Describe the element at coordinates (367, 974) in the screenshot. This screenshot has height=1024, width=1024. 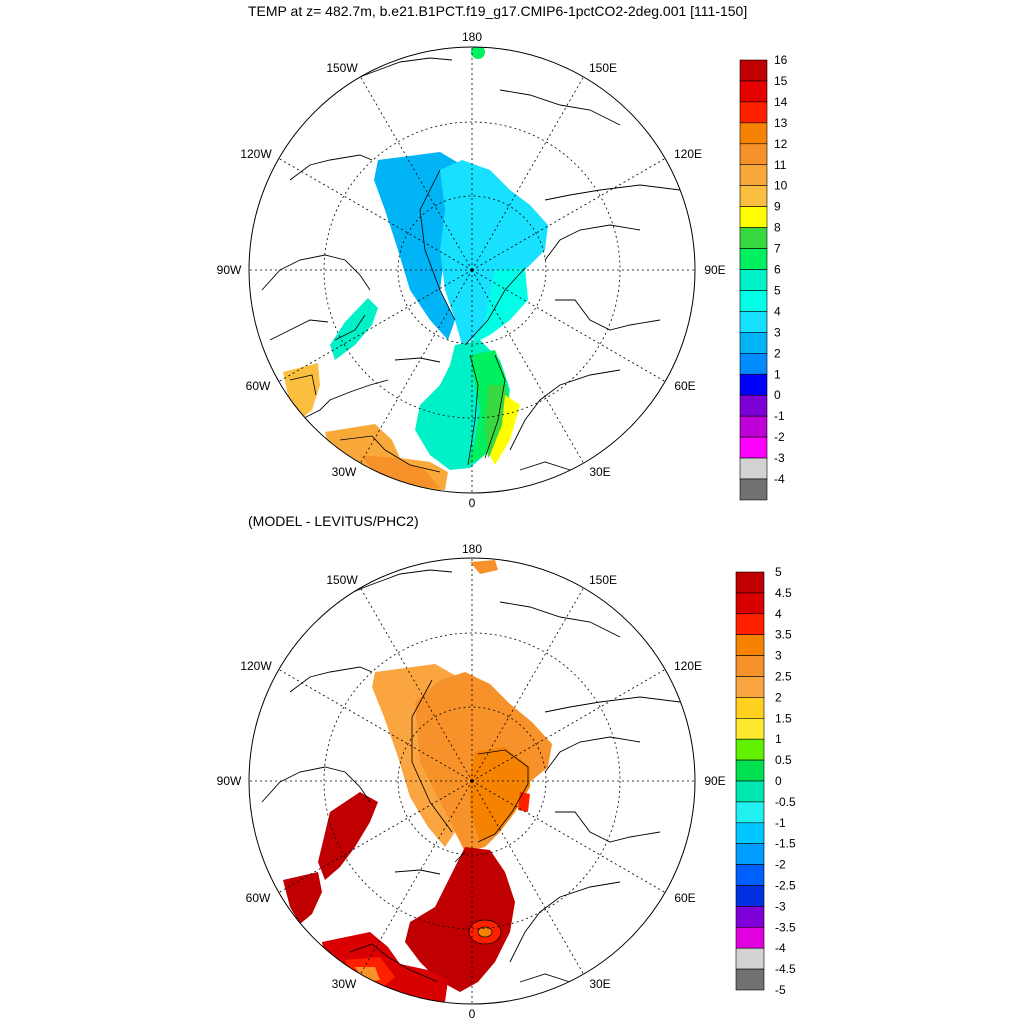
I see `diff-atlantic-hot` at that location.